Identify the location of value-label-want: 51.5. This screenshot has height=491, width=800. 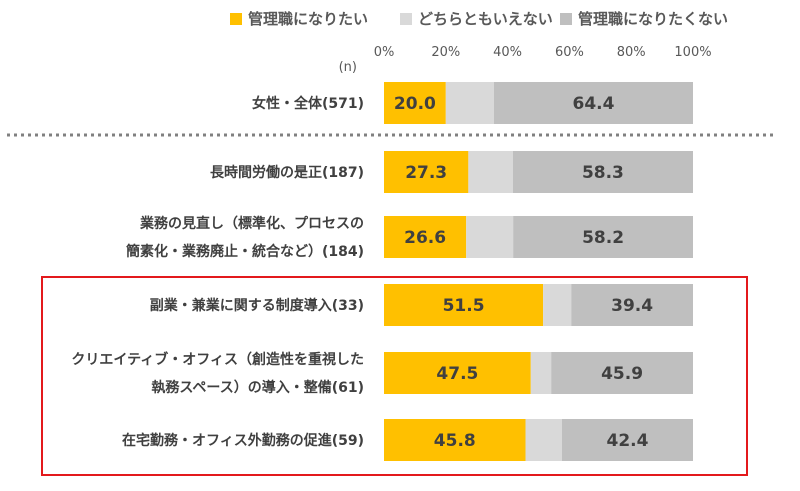
(464, 306).